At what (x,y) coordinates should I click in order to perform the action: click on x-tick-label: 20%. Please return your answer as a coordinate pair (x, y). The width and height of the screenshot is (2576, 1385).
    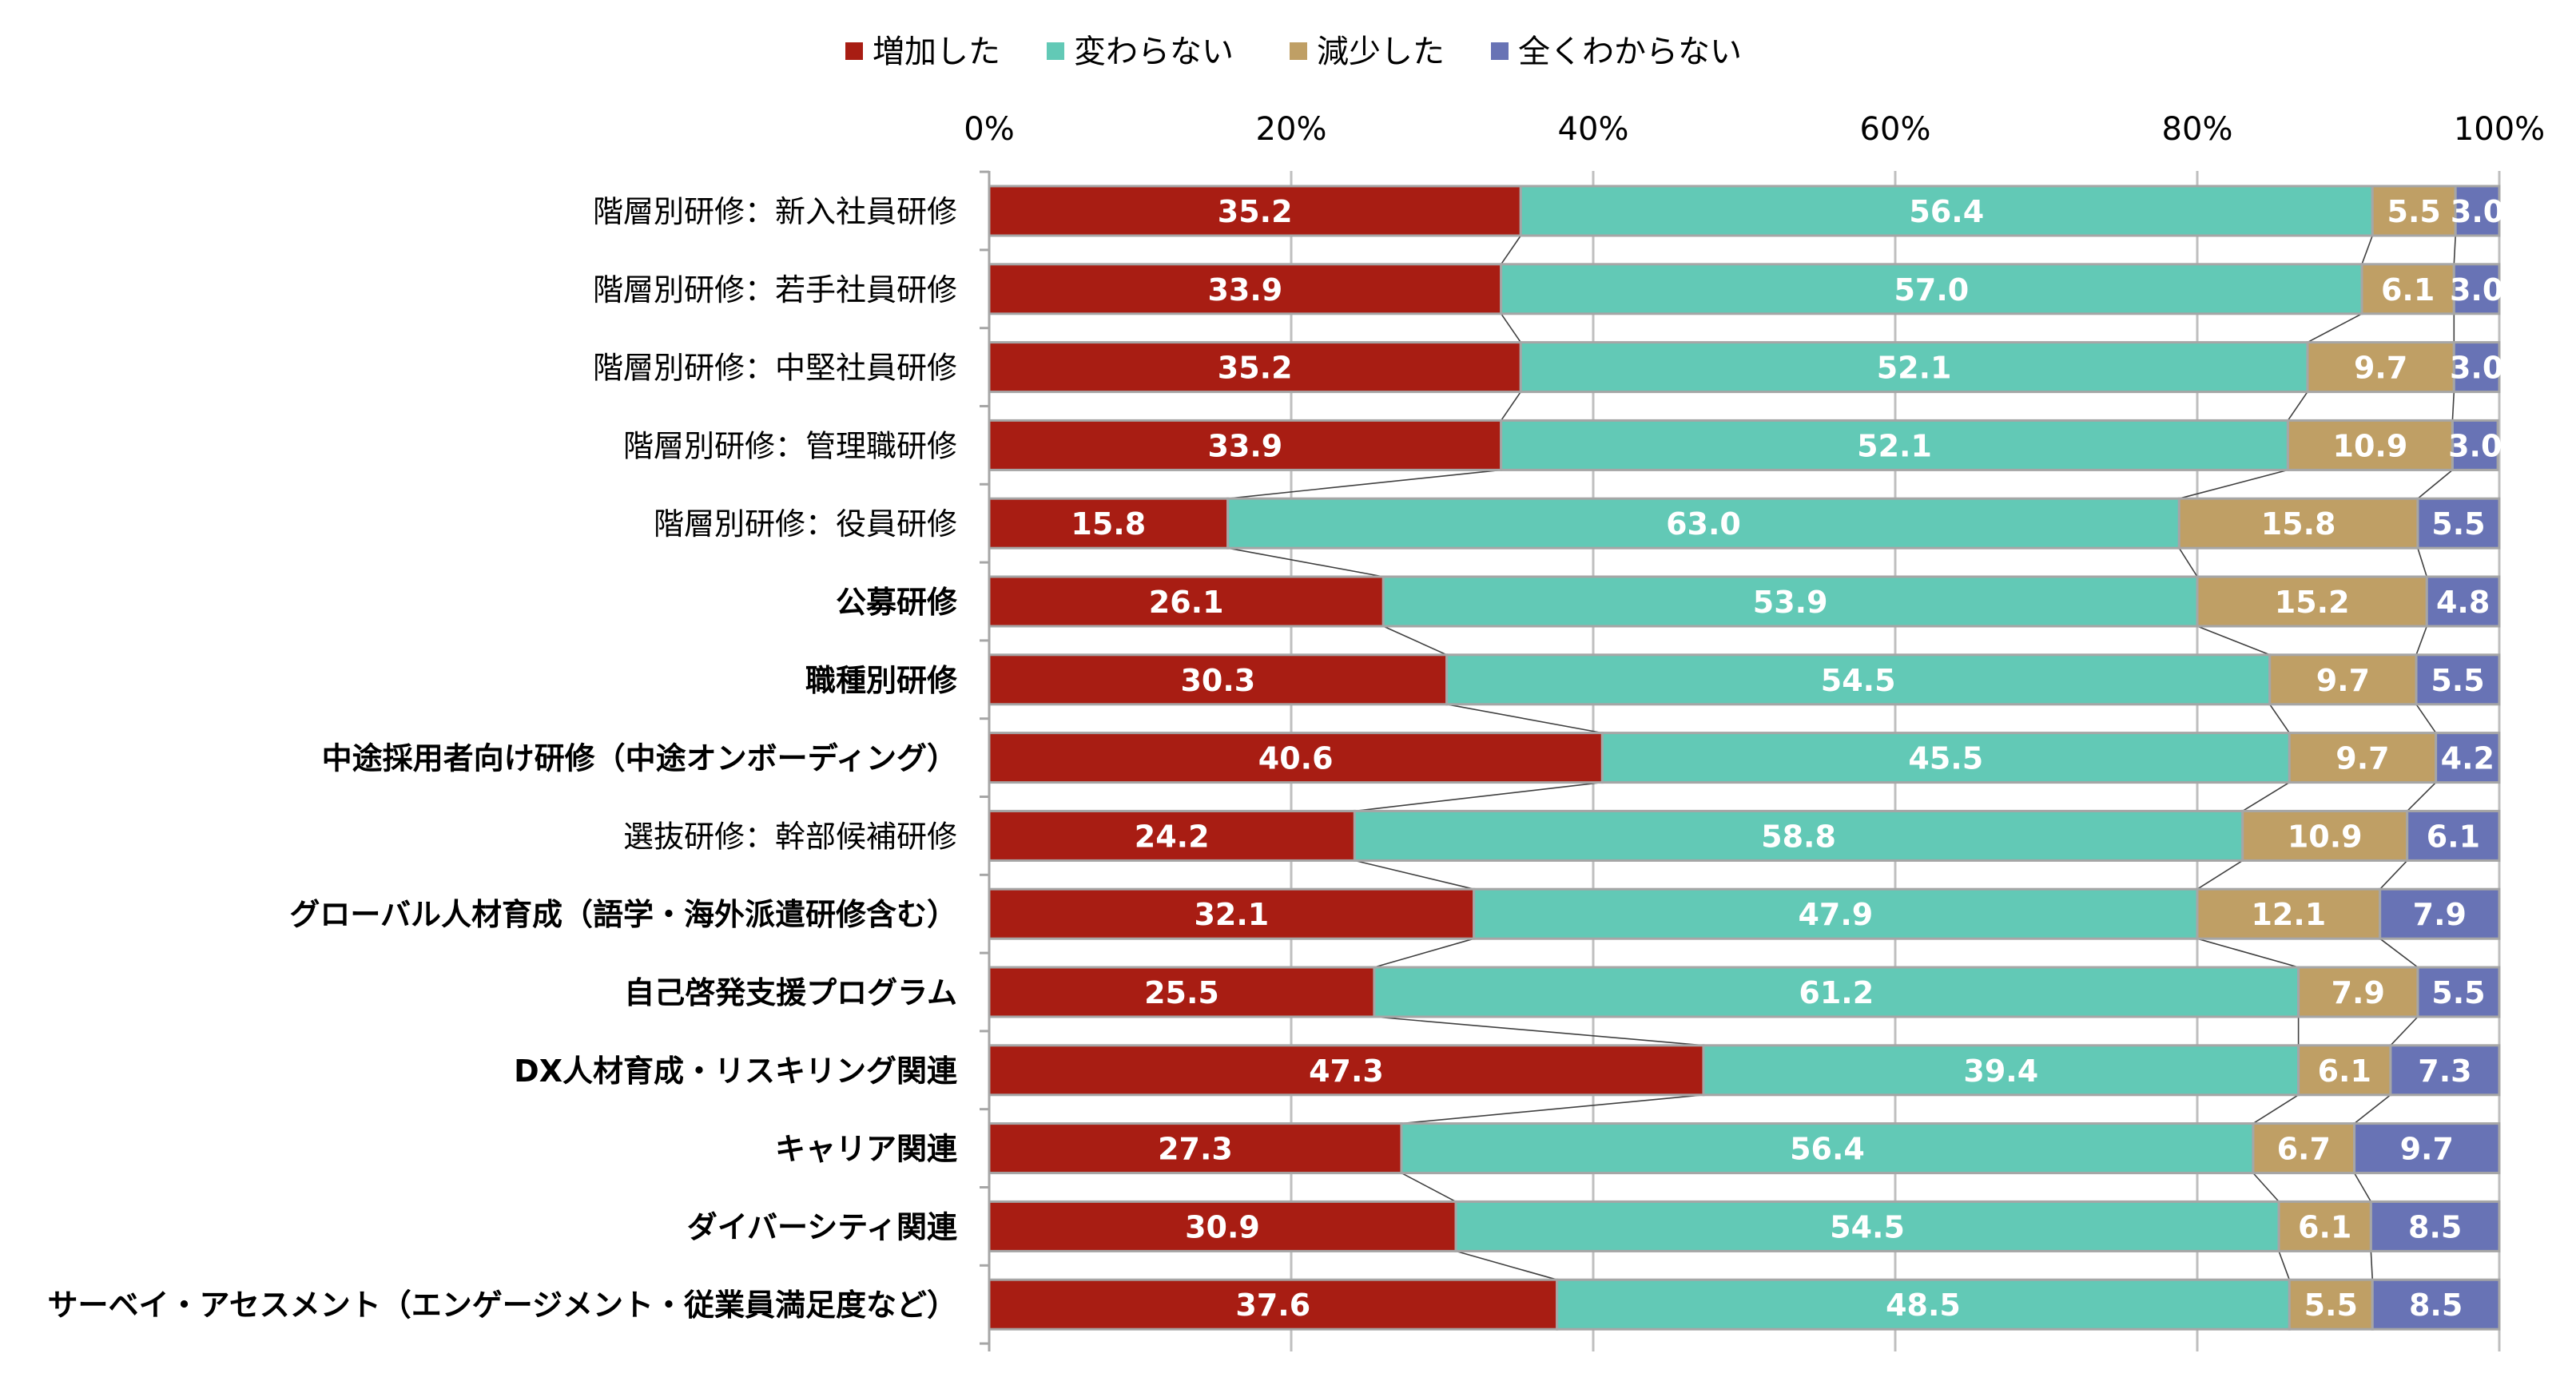
    Looking at the image, I should click on (1291, 129).